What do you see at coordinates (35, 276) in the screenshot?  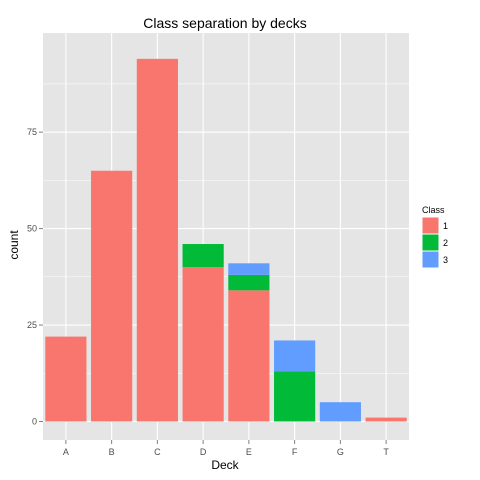 I see `y-axis-ticks: 0 25 50 75` at bounding box center [35, 276].